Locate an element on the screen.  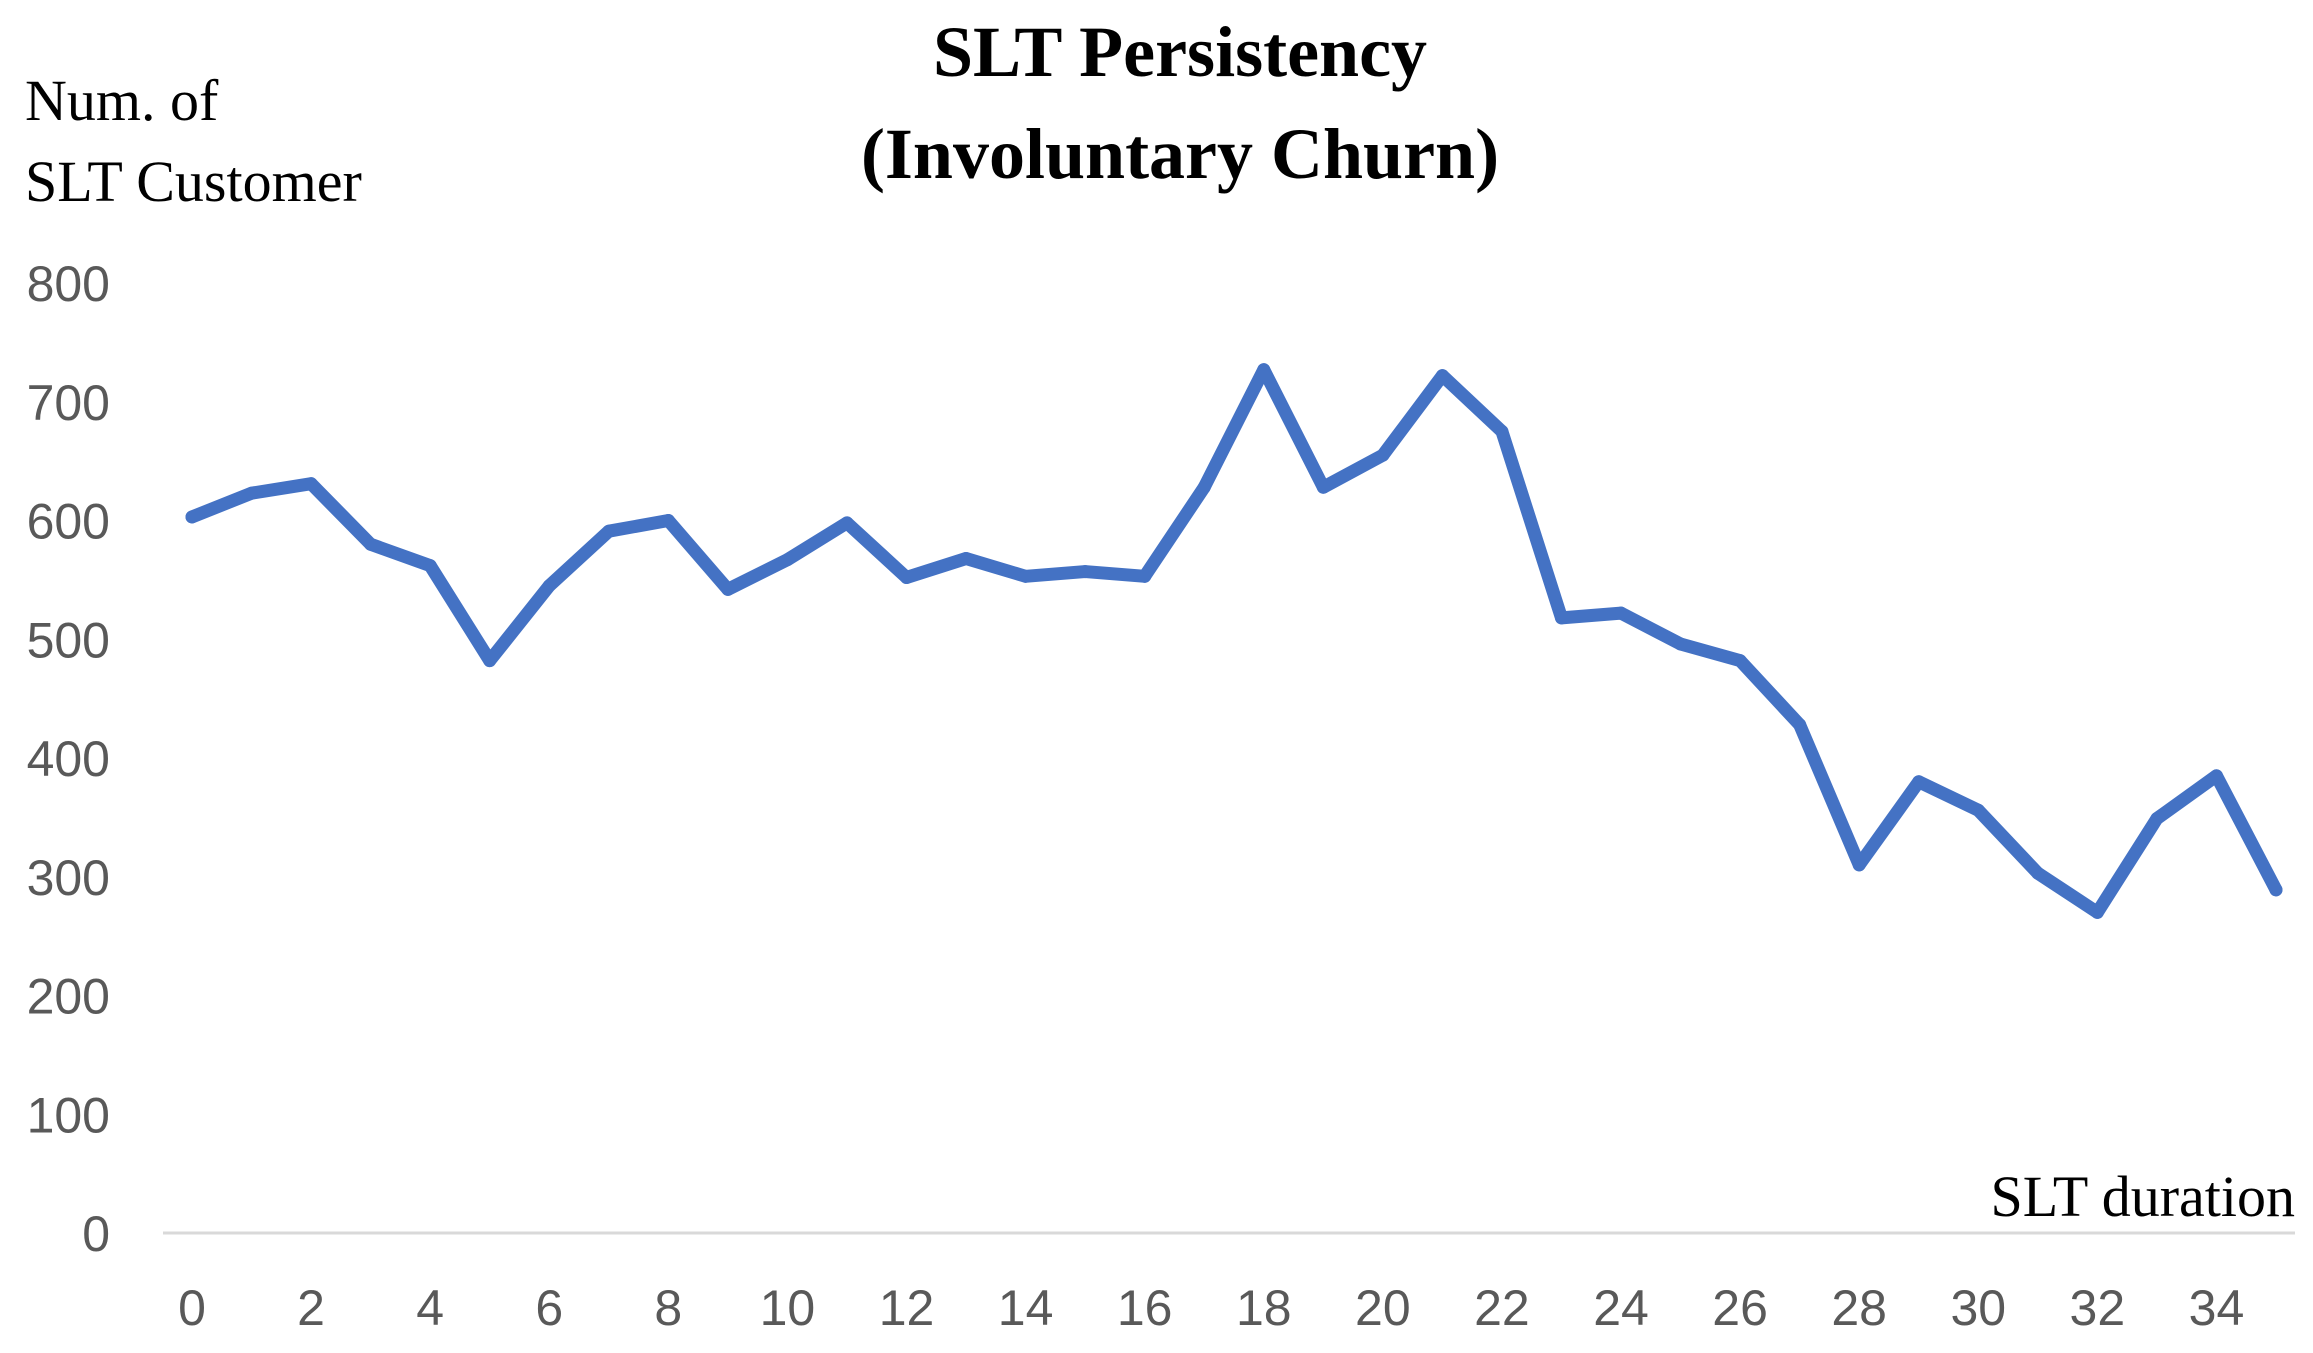
x-tick-label: 24 is located at coordinates (1621, 1308).